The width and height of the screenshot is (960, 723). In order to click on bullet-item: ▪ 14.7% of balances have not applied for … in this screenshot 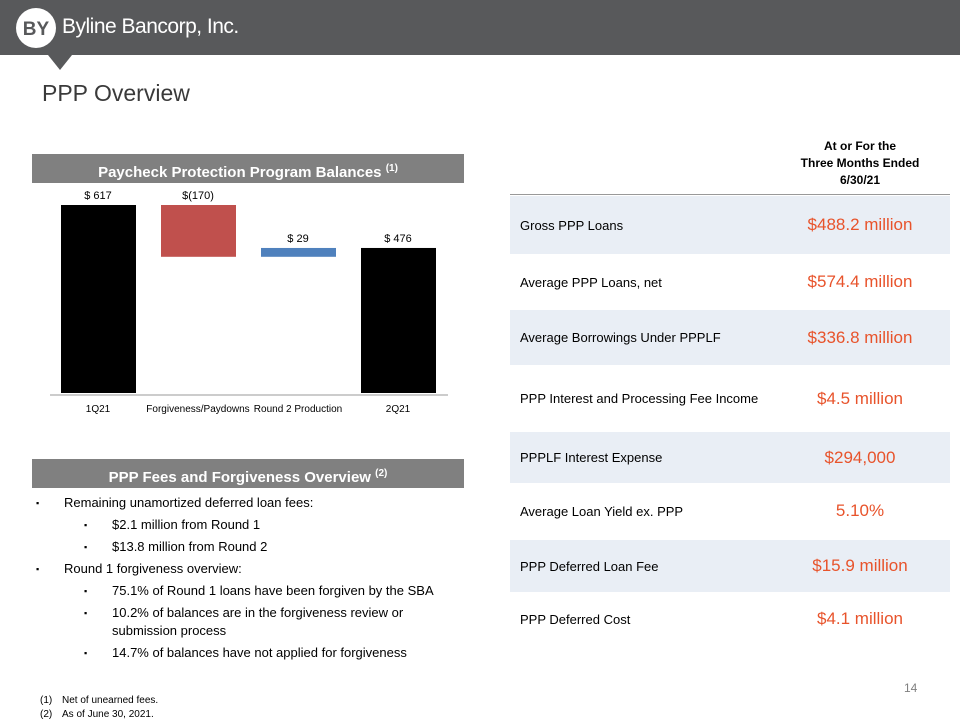, I will do `click(246, 653)`.